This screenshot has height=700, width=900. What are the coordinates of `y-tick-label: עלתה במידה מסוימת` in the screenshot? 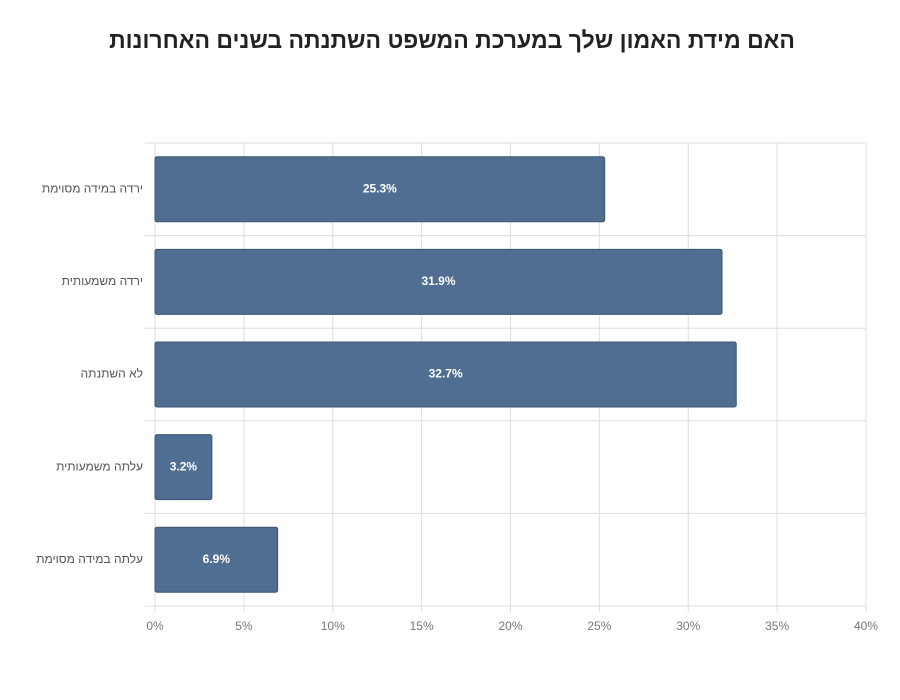 It's located at (89, 559).